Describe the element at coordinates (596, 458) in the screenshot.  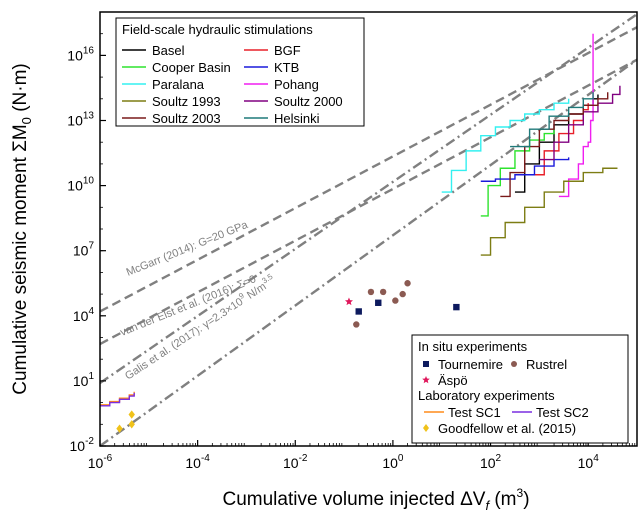
I see `x-tick-exp: 4` at that location.